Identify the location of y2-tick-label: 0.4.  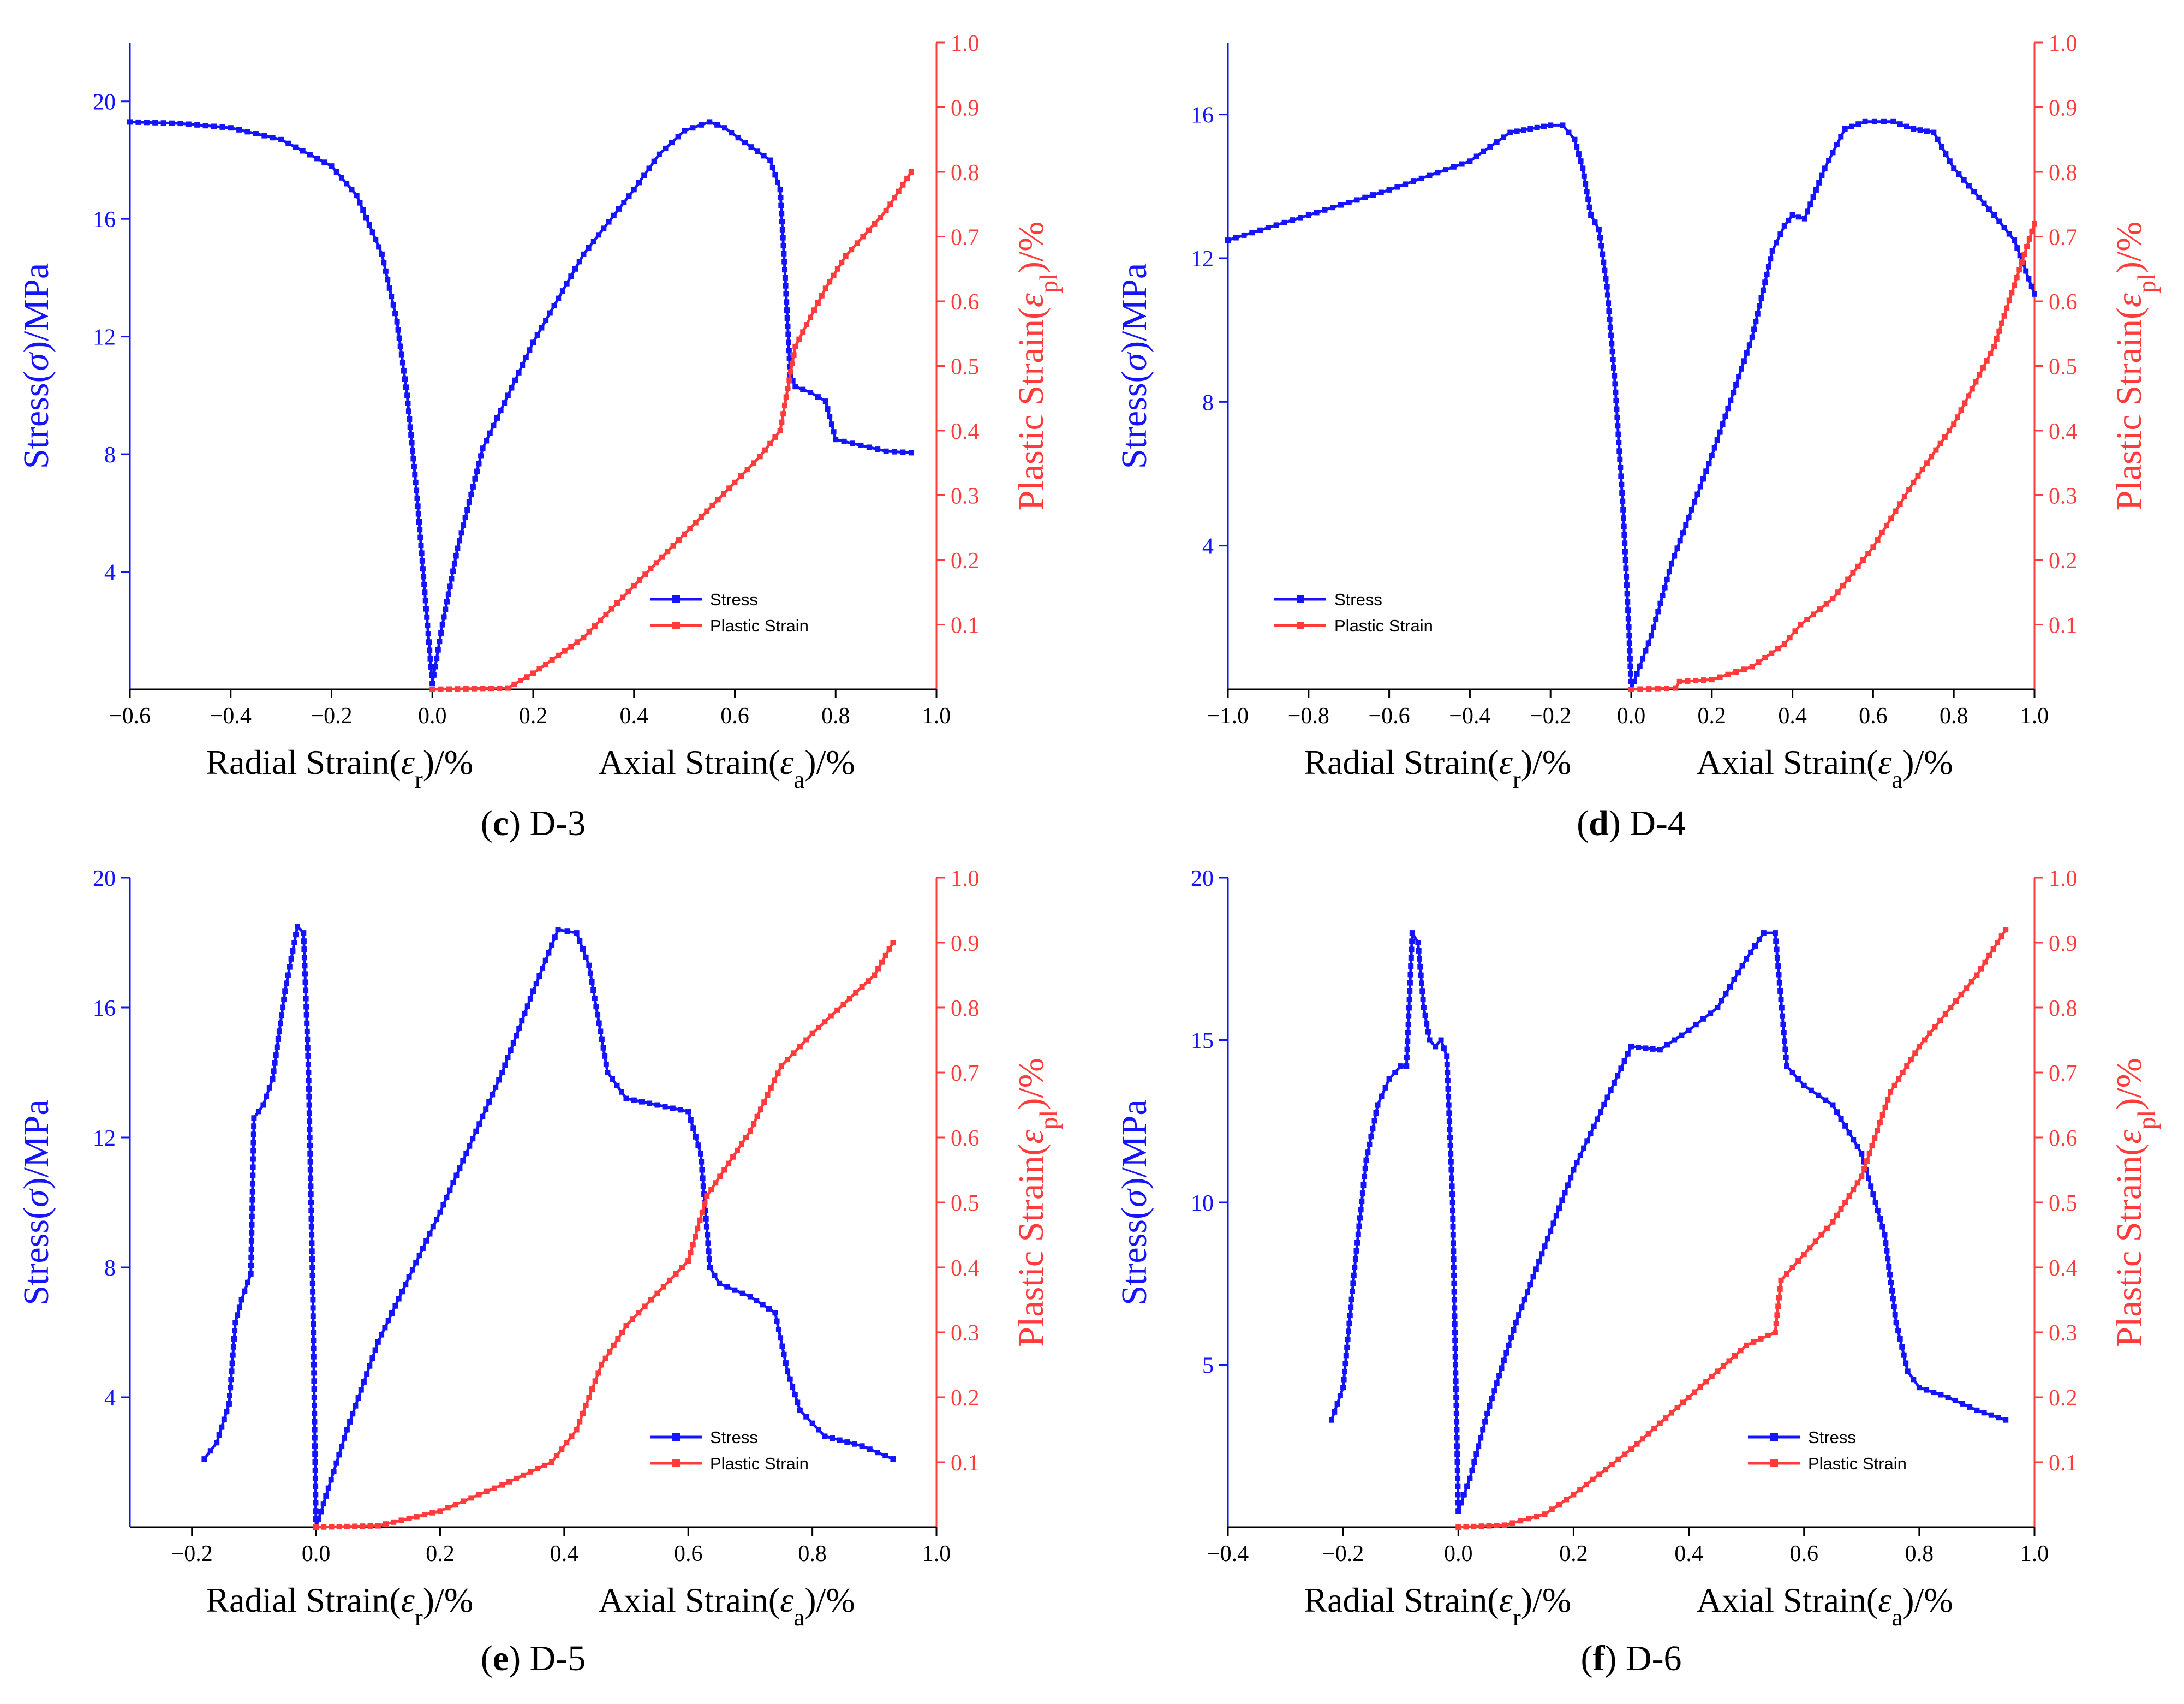
(2063, 1268).